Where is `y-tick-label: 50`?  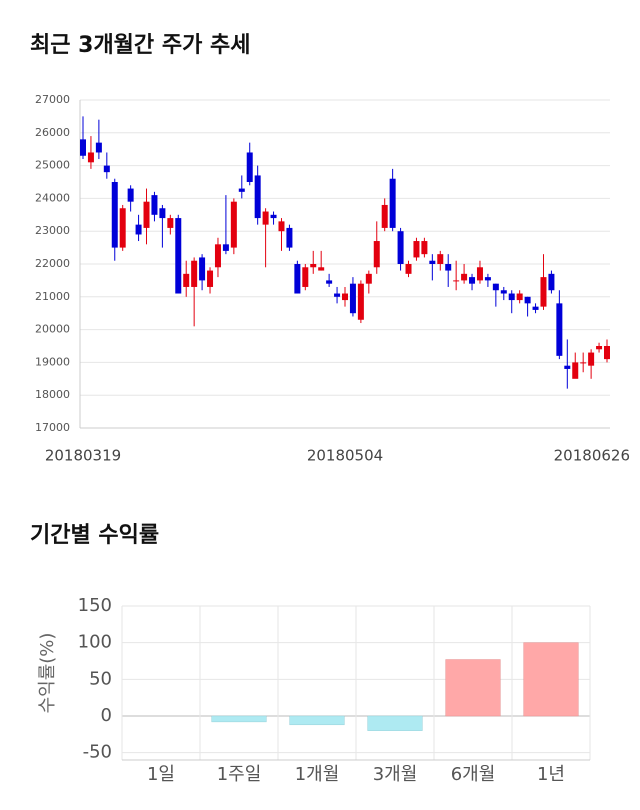
y-tick-label: 50 is located at coordinates (100, 678).